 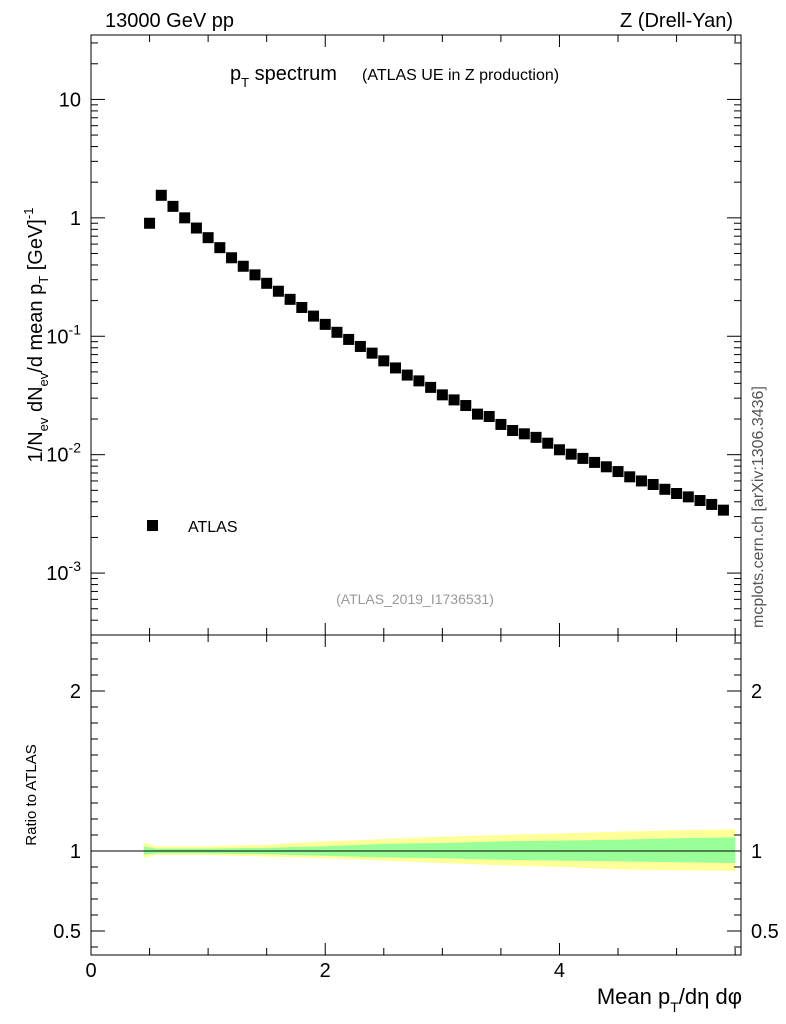 What do you see at coordinates (559, 971) in the screenshot?
I see `x-tick-label: 4` at bounding box center [559, 971].